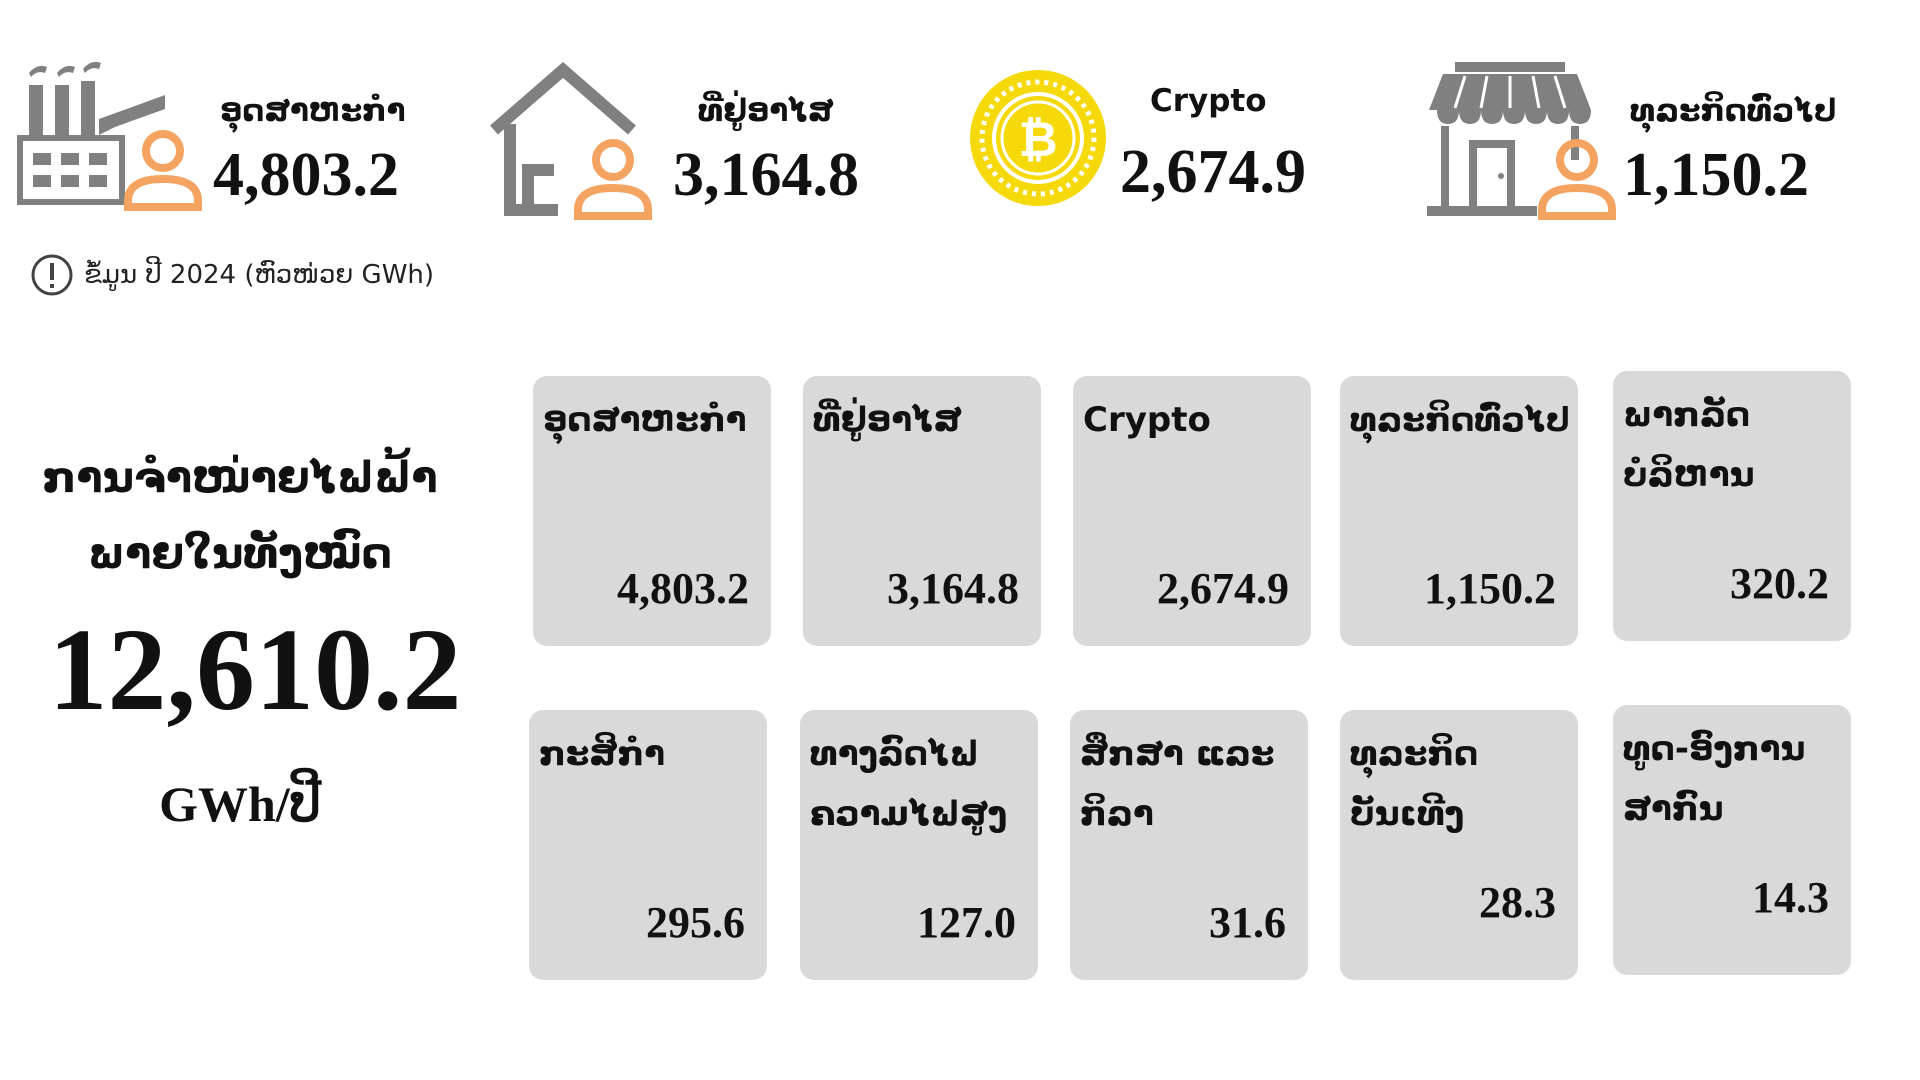 The width and height of the screenshot is (1920, 1080). I want to click on card-label: ອຸດສາຫະກຳ, so click(645, 420).